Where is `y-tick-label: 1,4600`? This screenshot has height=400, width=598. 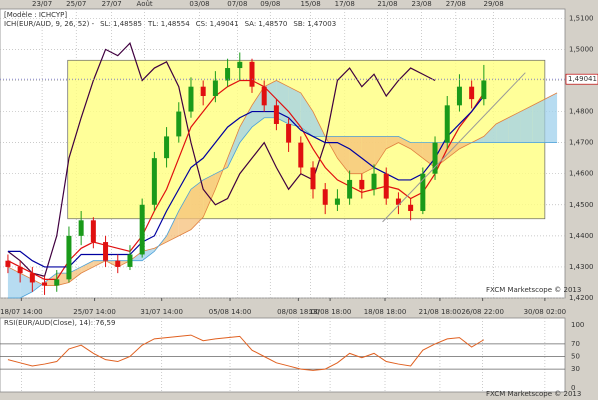
y-tick-label: 1,4600 is located at coordinates (581, 174).